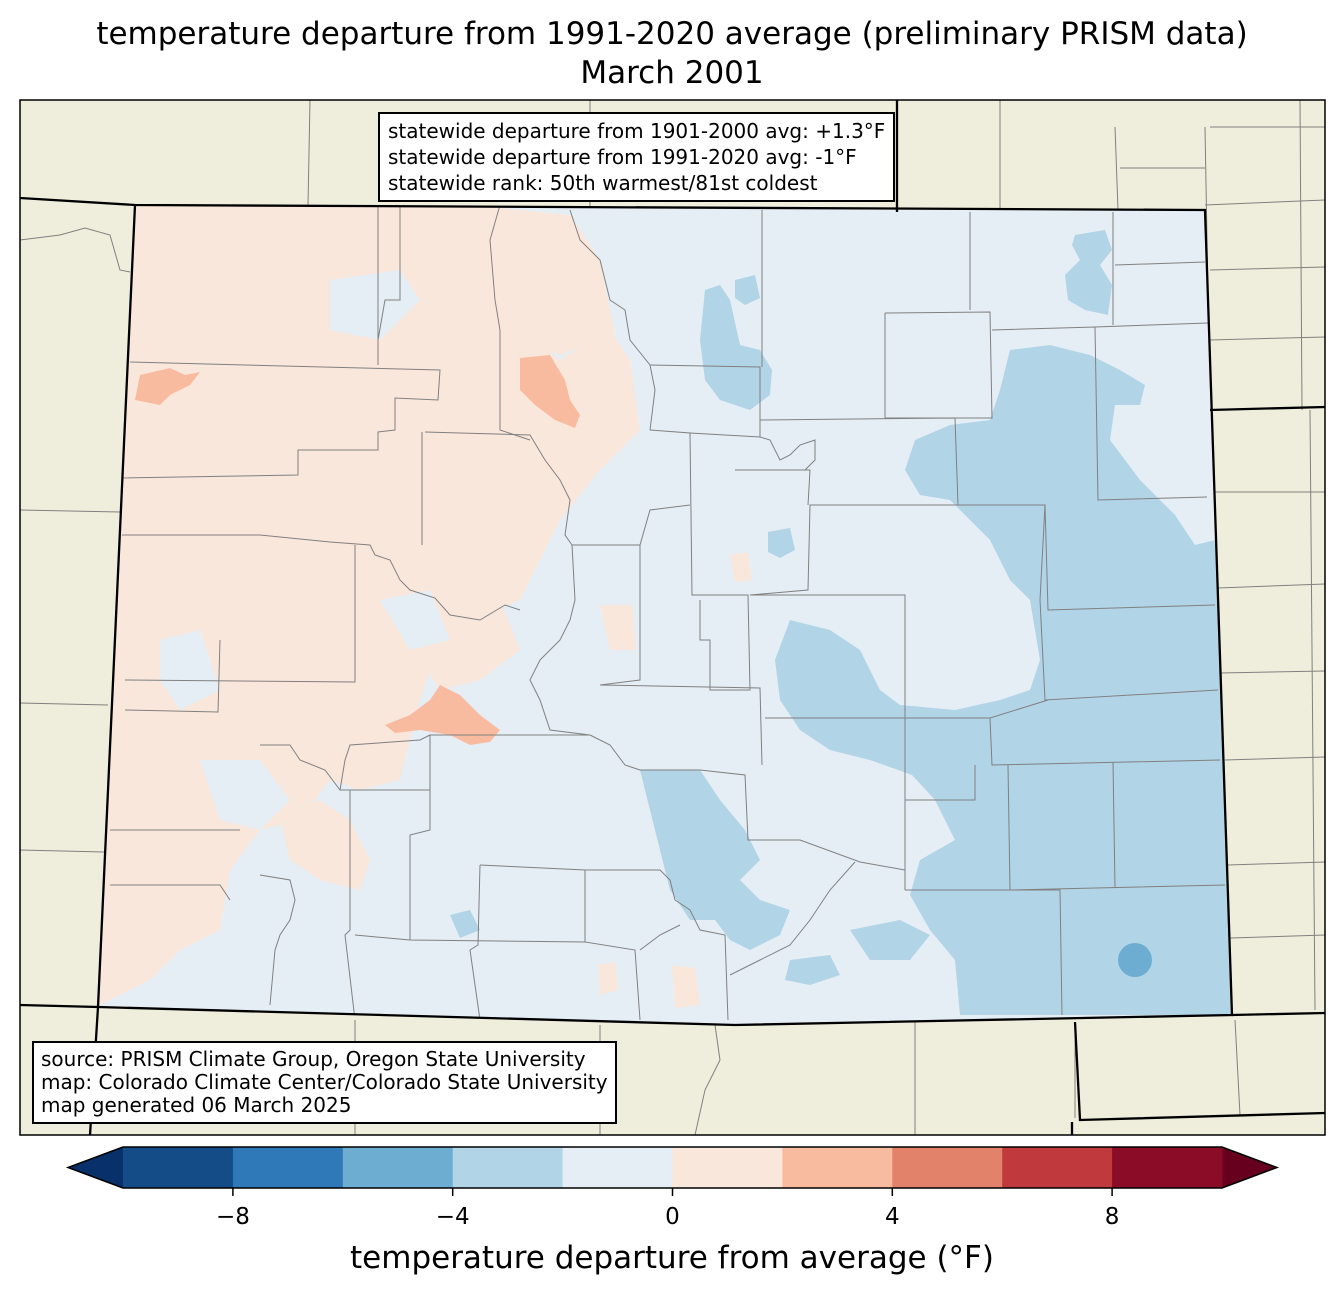 The image size is (1344, 1299). I want to click on colorbar-tick-label: 0, so click(672, 1217).